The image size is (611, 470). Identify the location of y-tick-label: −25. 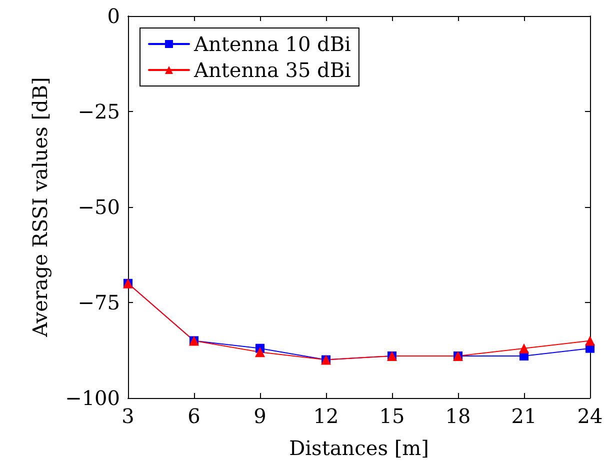
(99, 112).